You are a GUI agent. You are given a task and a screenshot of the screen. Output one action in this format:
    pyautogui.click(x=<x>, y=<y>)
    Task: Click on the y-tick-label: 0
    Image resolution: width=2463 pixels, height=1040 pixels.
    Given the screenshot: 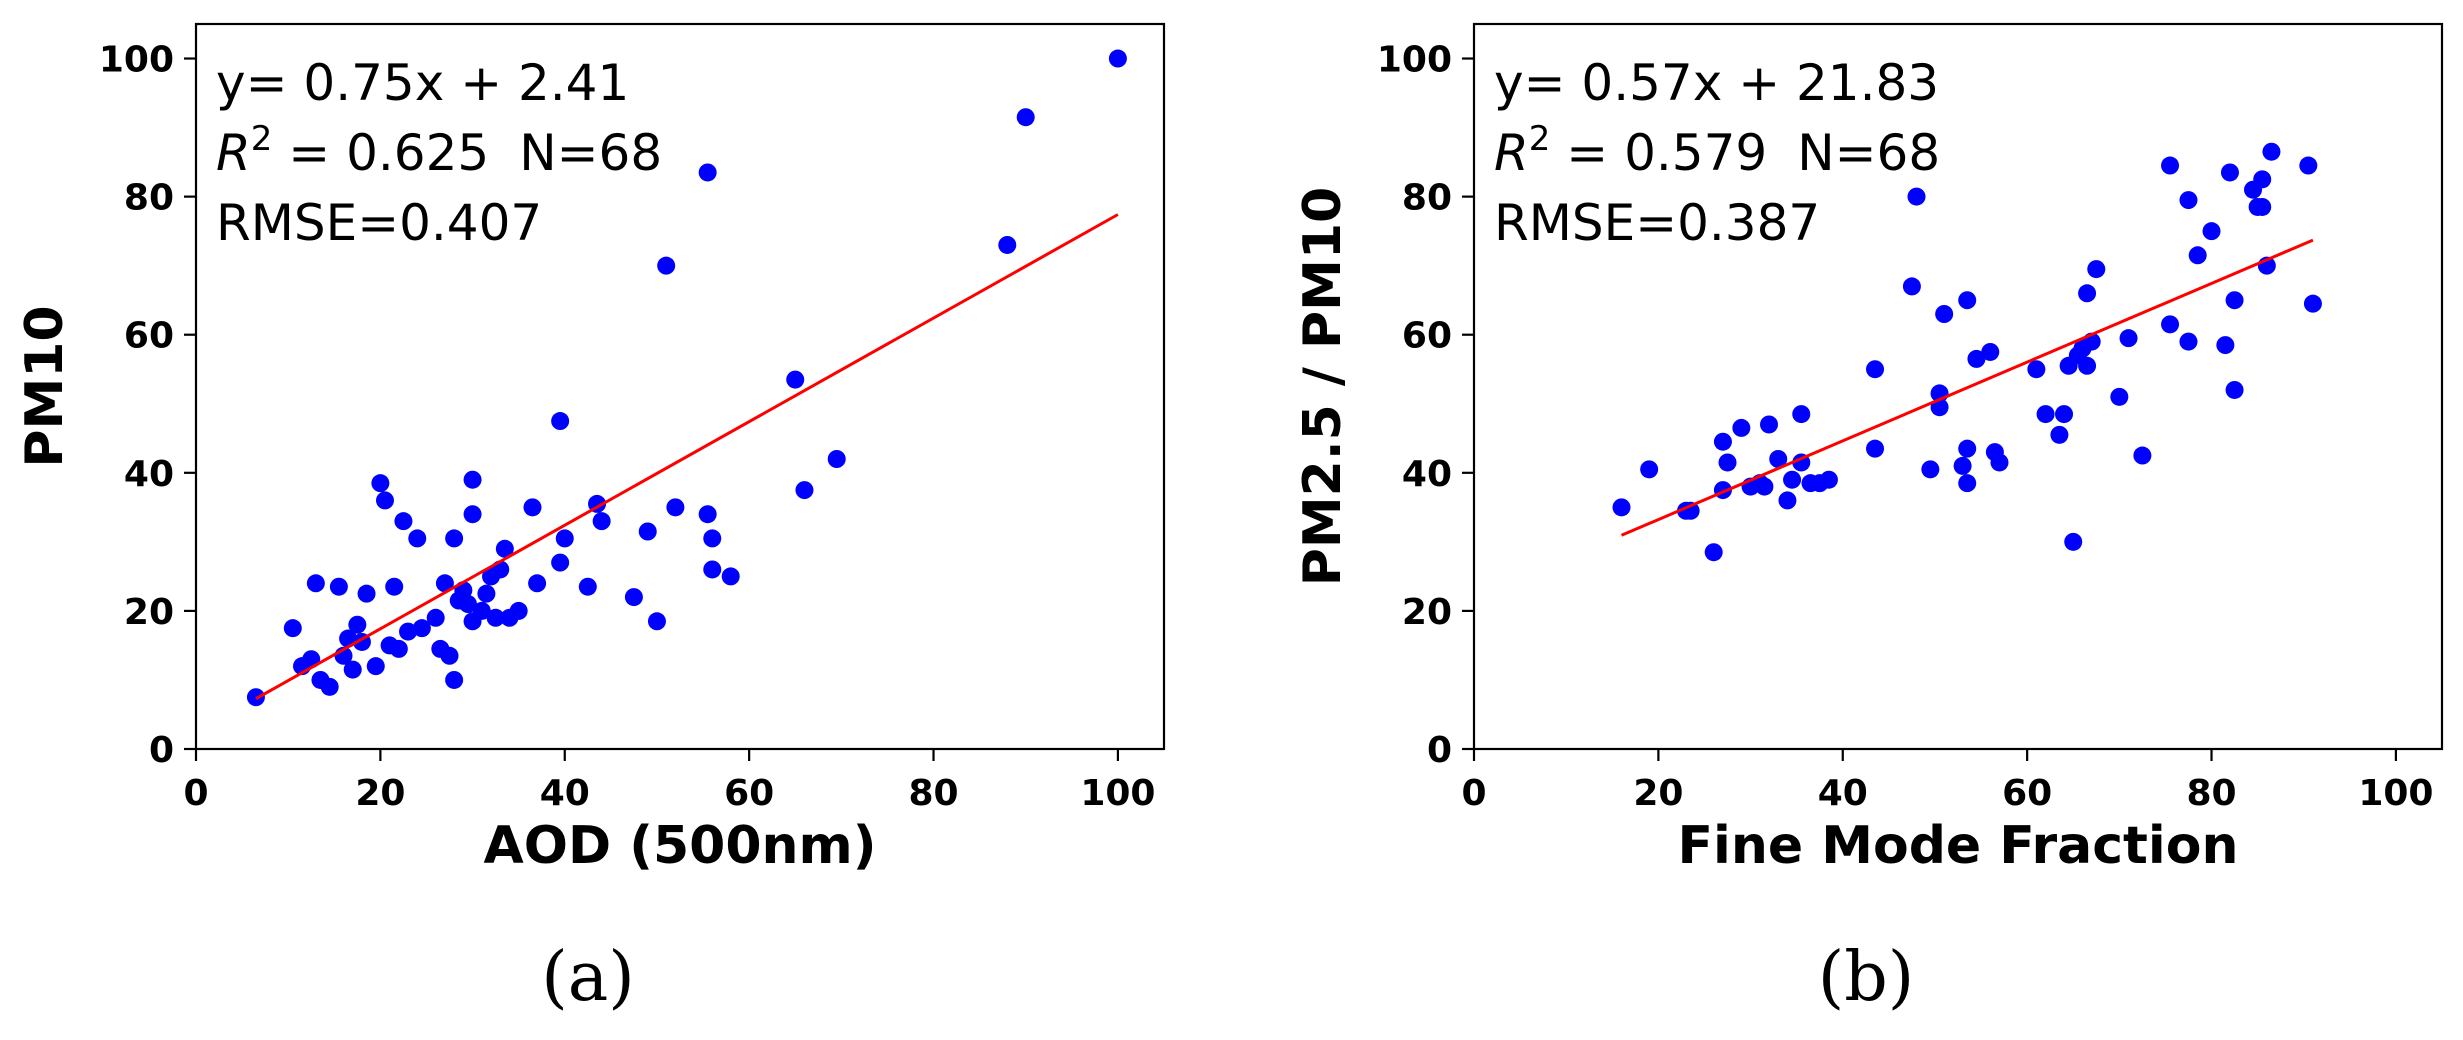 What is the action you would take?
    pyautogui.click(x=1439, y=750)
    